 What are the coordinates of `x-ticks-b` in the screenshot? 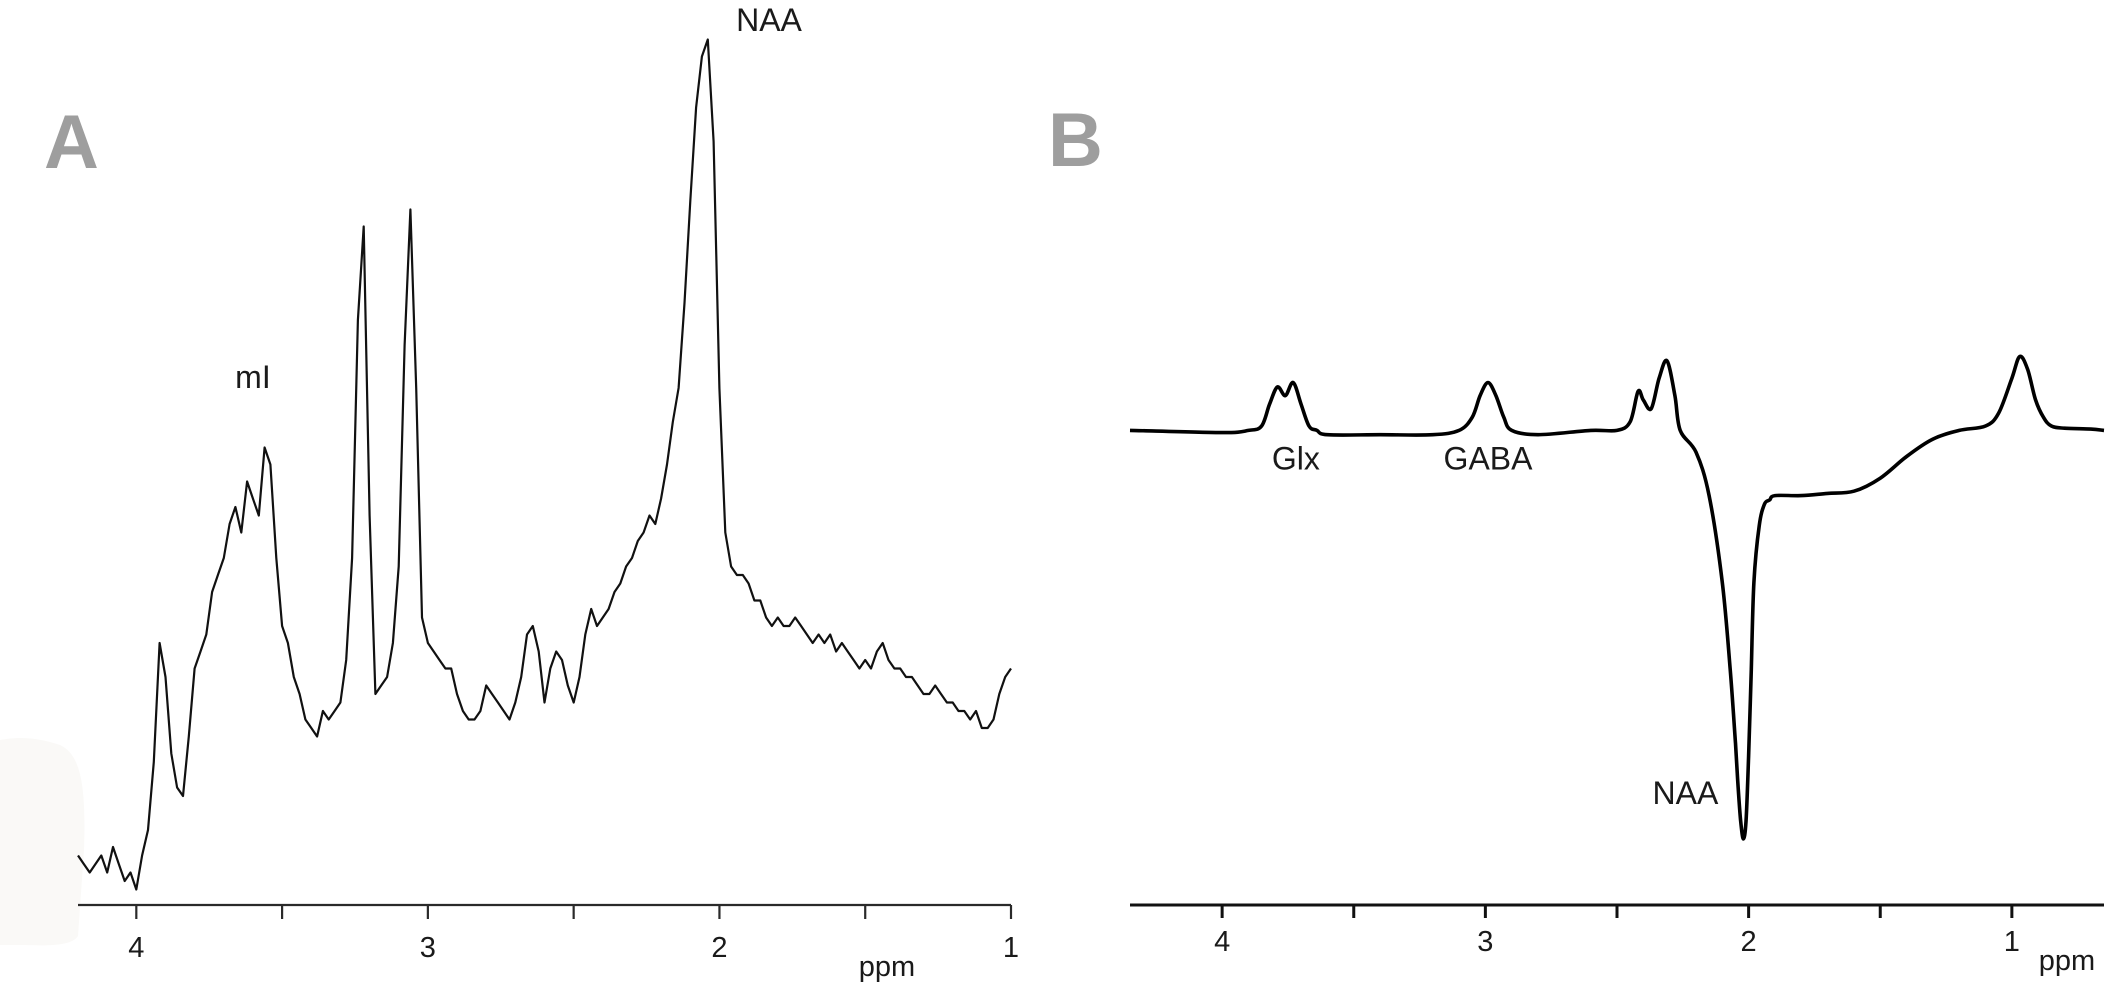 It's located at (1617, 911).